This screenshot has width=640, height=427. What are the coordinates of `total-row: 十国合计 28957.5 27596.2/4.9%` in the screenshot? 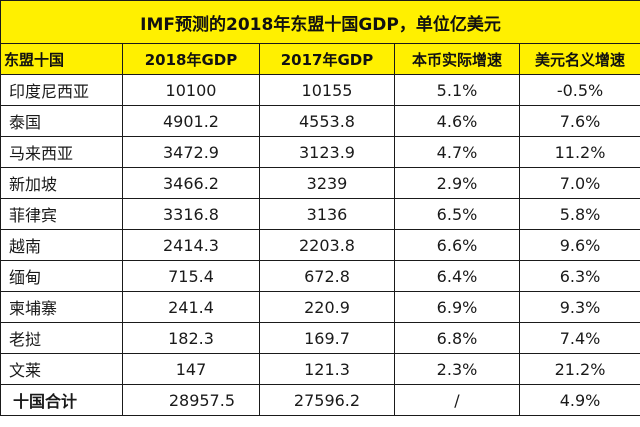 It's located at (320, 400).